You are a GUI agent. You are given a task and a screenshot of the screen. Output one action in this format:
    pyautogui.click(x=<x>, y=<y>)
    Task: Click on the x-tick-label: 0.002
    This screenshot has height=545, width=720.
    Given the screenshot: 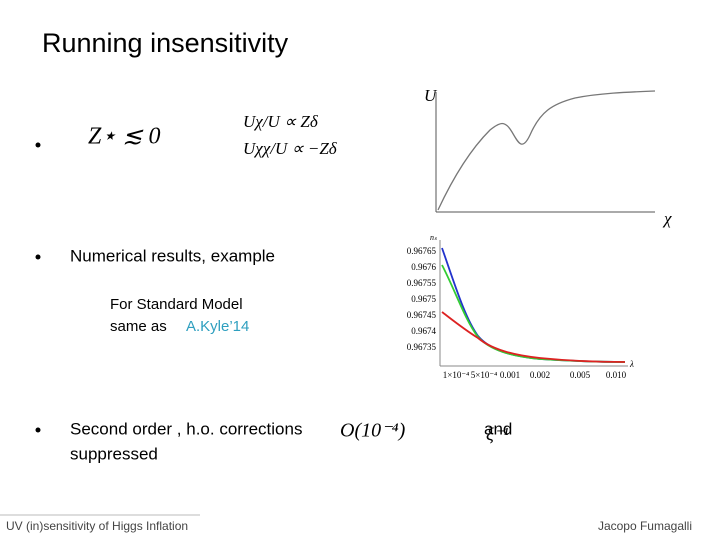 What is the action you would take?
    pyautogui.click(x=540, y=375)
    